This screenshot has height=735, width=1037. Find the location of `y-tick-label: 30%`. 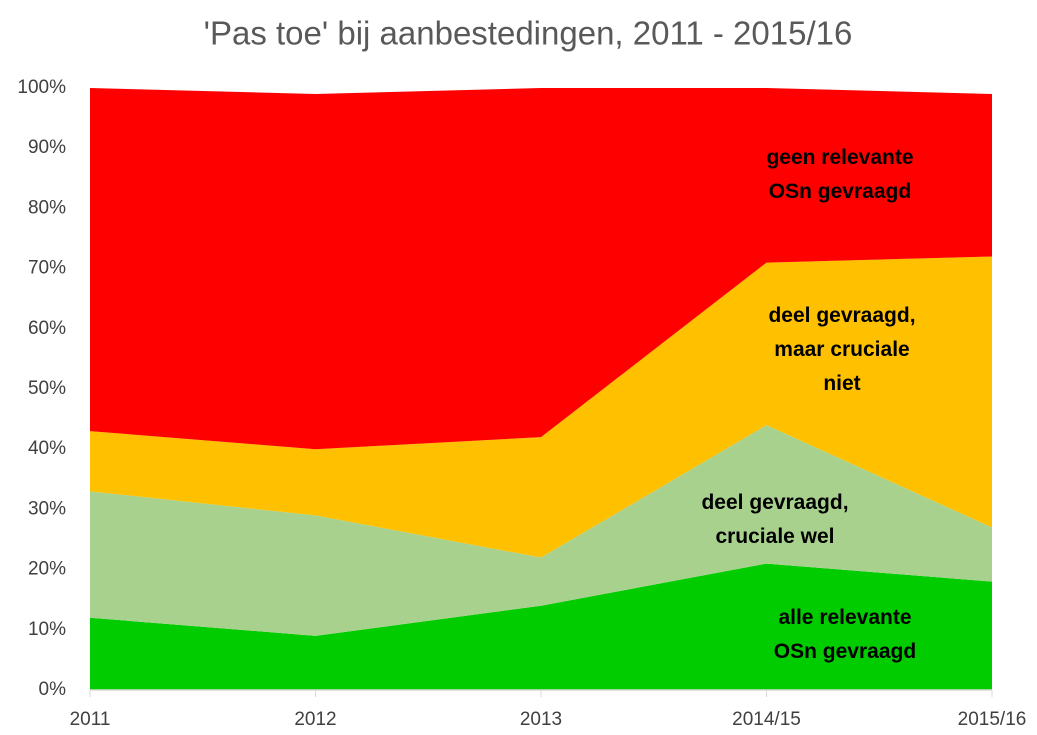

y-tick-label: 30% is located at coordinates (47, 508).